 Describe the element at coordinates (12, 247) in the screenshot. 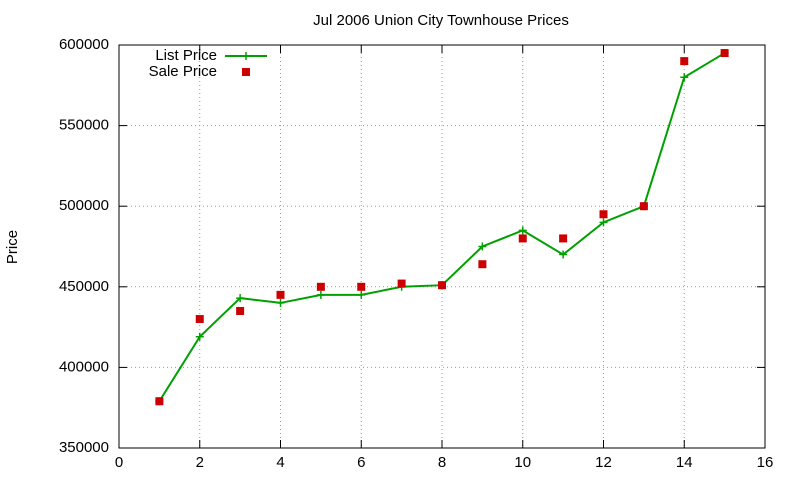

I see `y-axis-label: Price` at that location.